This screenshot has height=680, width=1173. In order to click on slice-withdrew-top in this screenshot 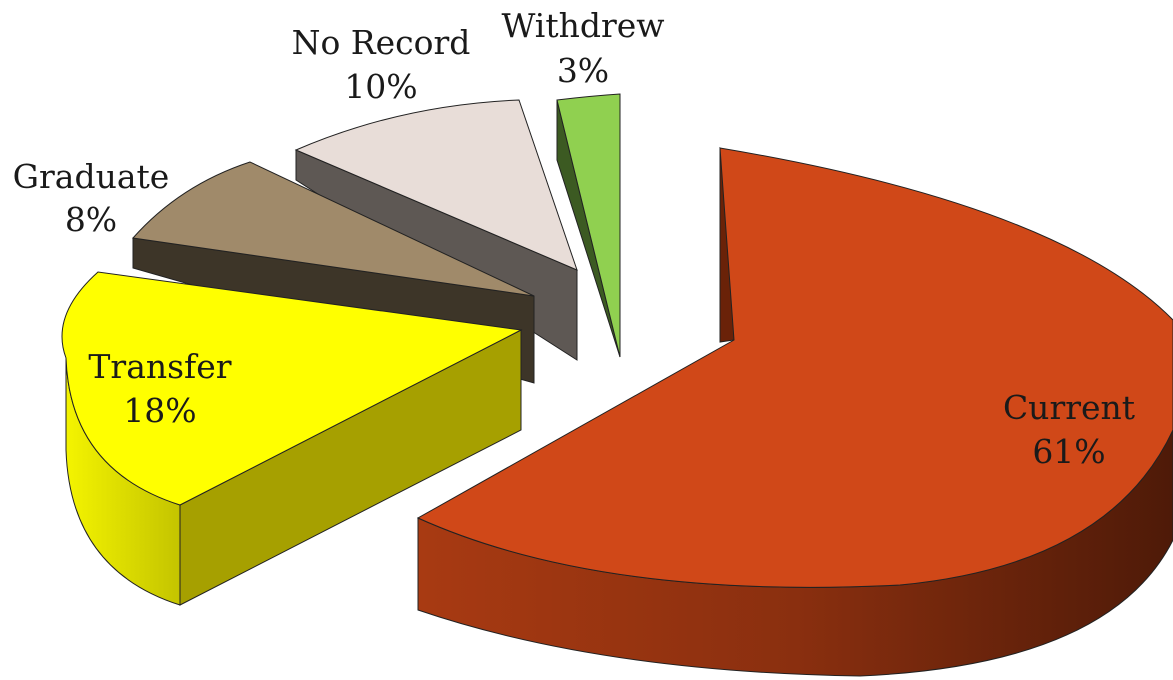, I will do `click(588, 225)`.